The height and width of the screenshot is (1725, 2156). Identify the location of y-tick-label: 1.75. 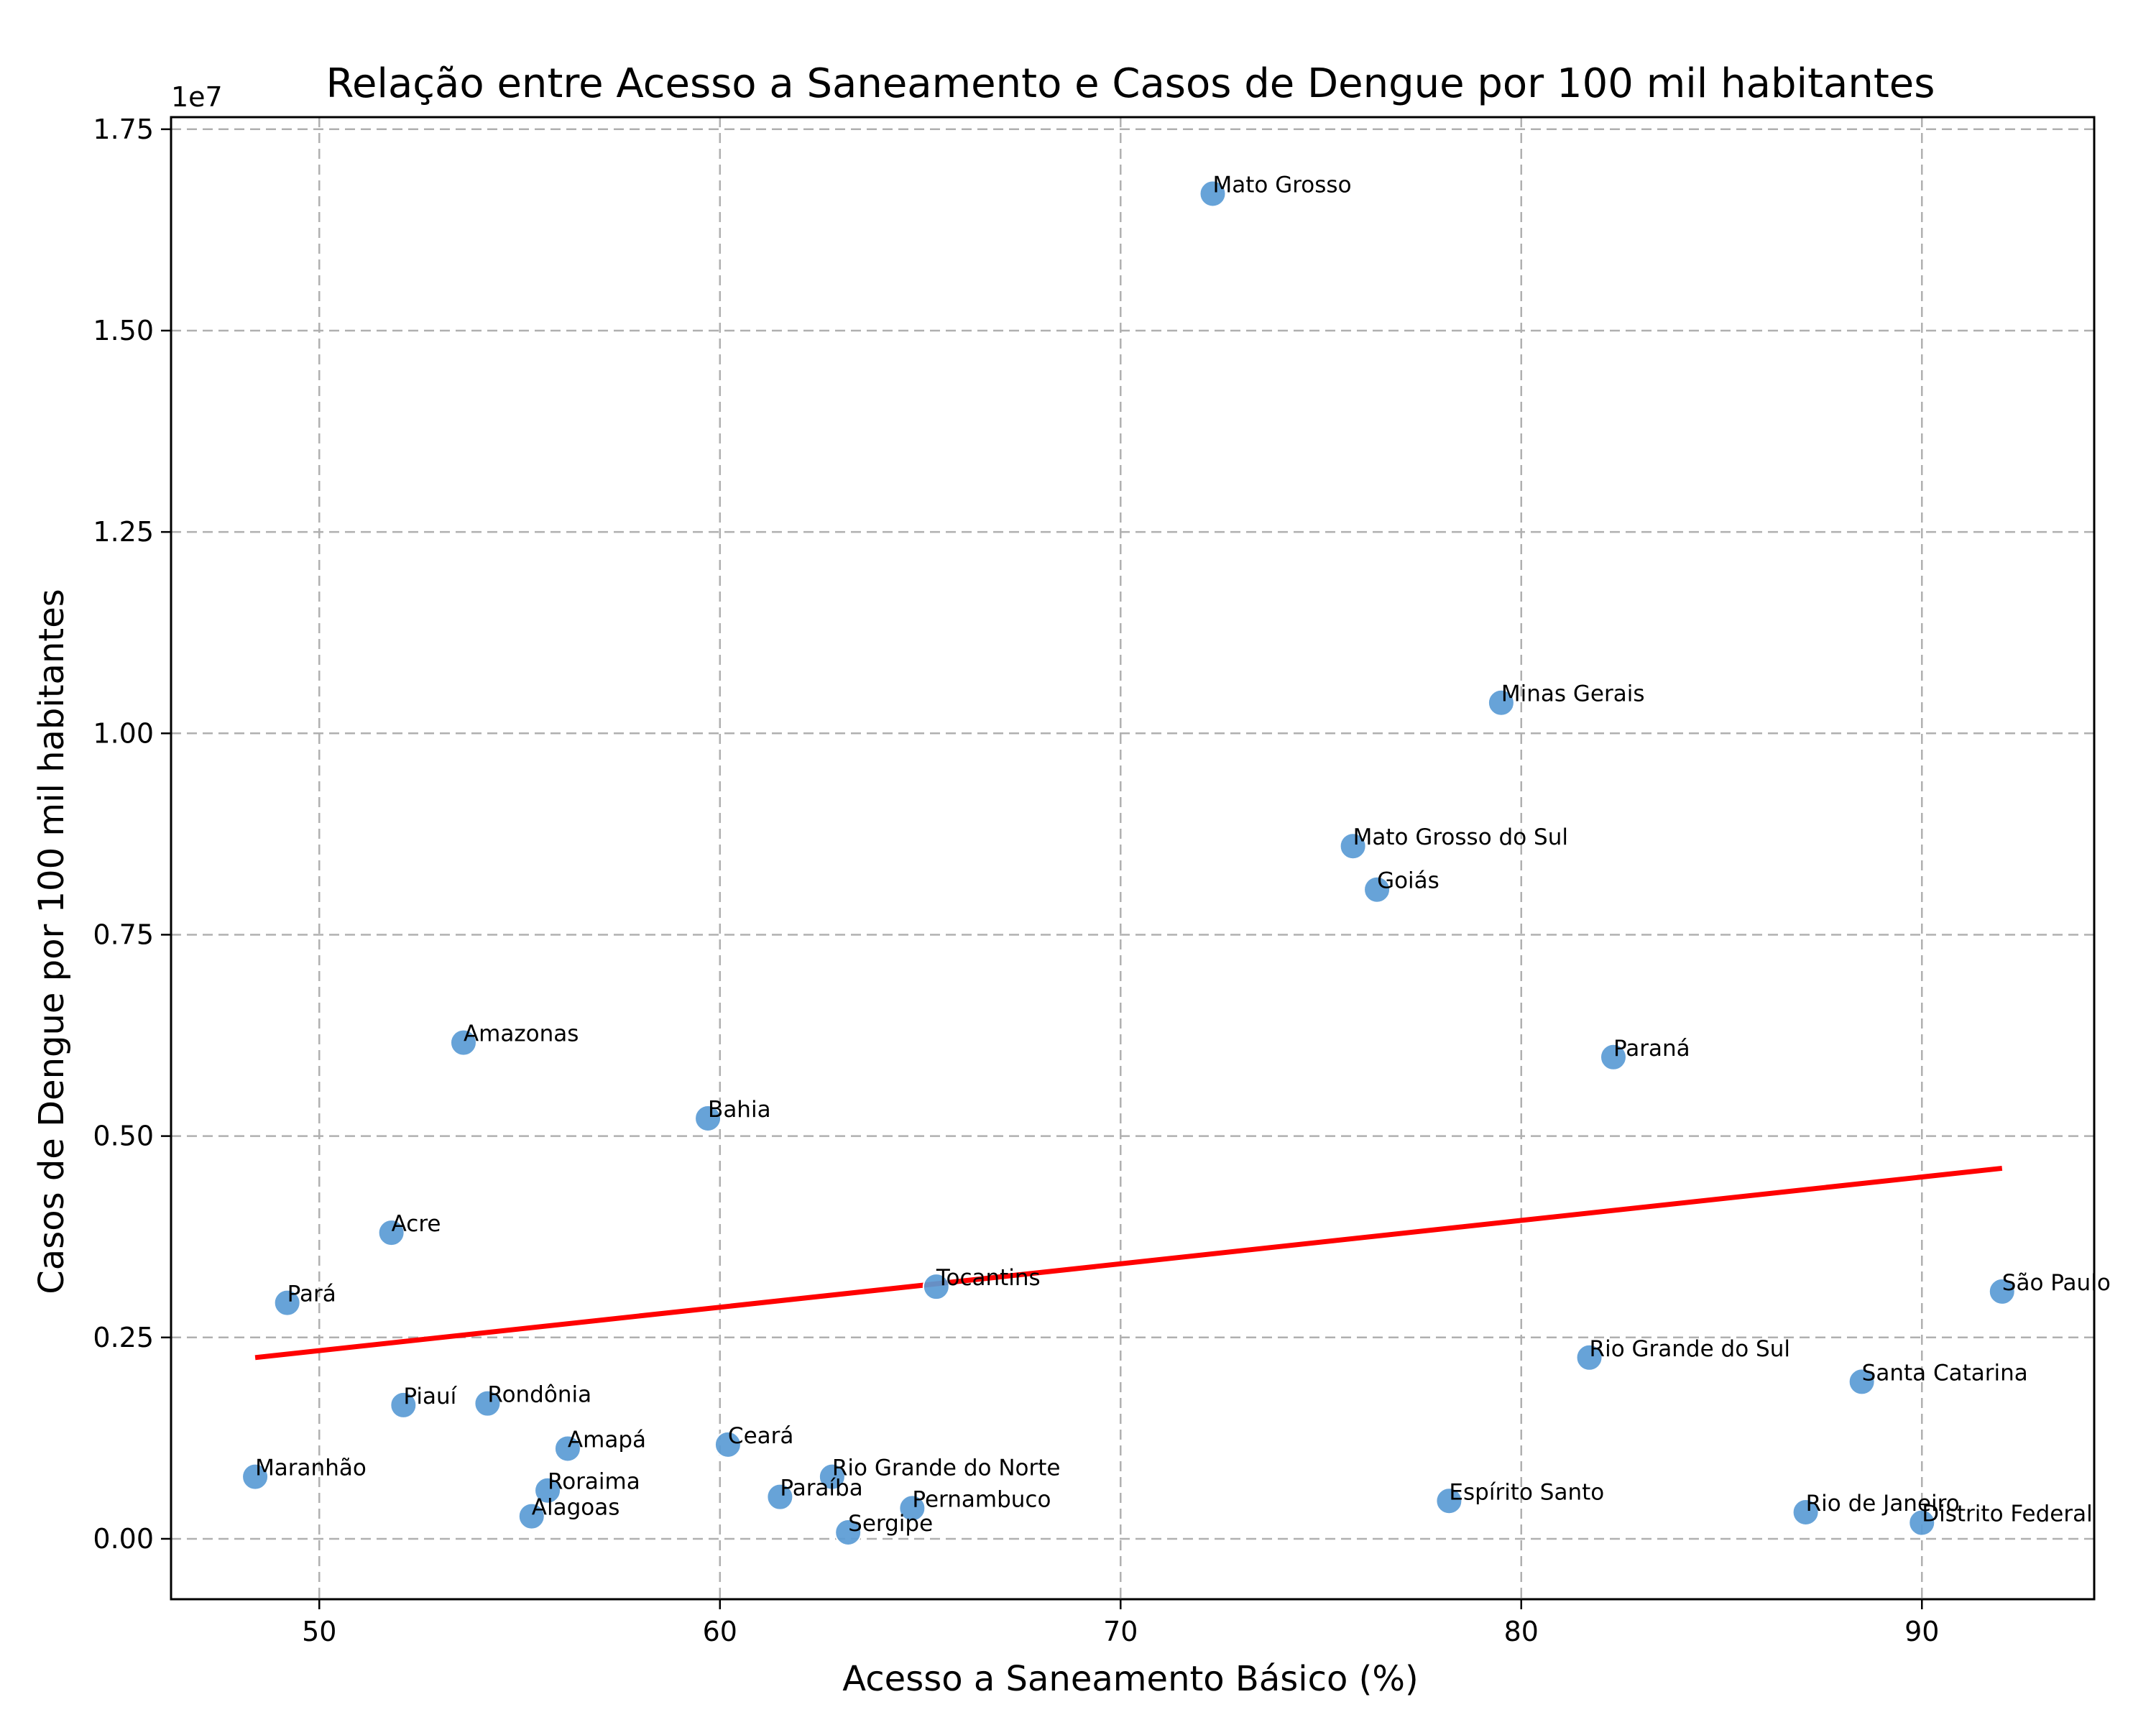
(123, 129).